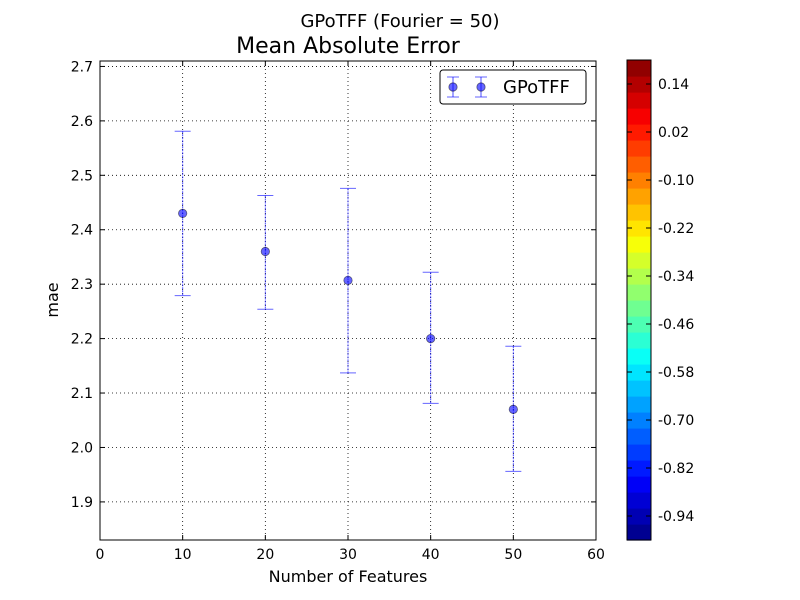 The width and height of the screenshot is (800, 600). I want to click on colorbar-frame, so click(639, 300).